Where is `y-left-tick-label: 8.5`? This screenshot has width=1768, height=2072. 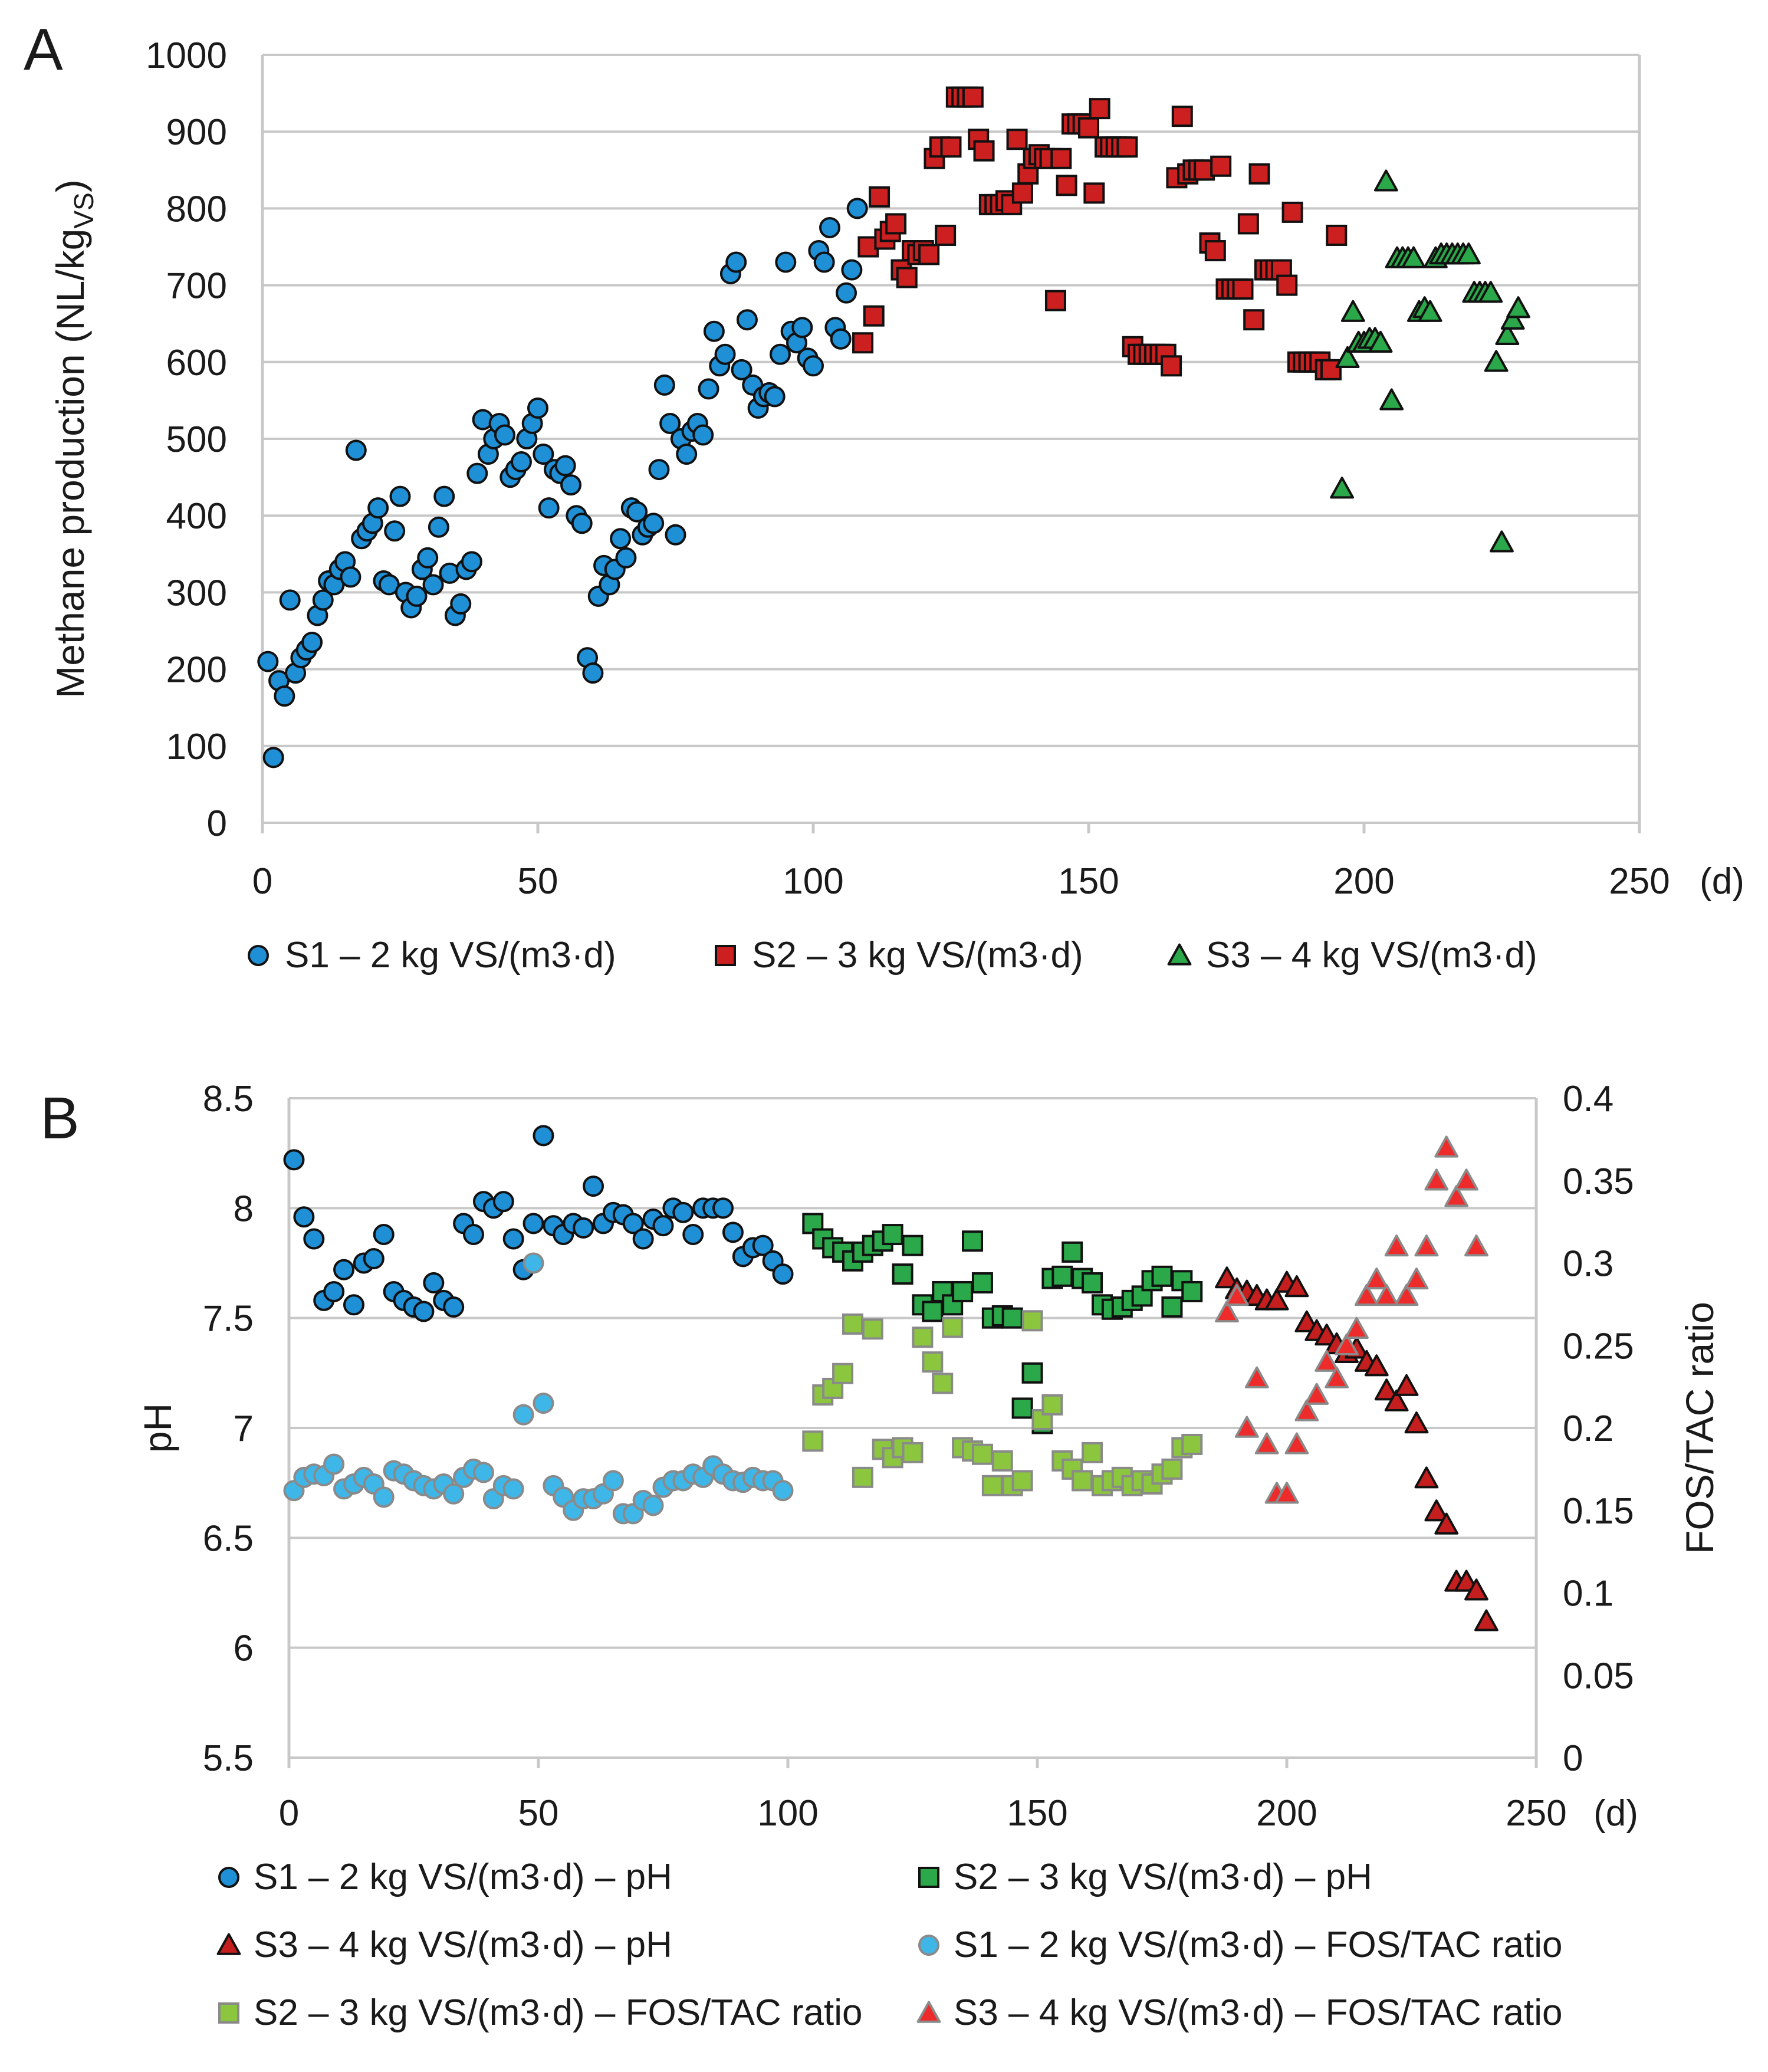 y-left-tick-label: 8.5 is located at coordinates (228, 1099).